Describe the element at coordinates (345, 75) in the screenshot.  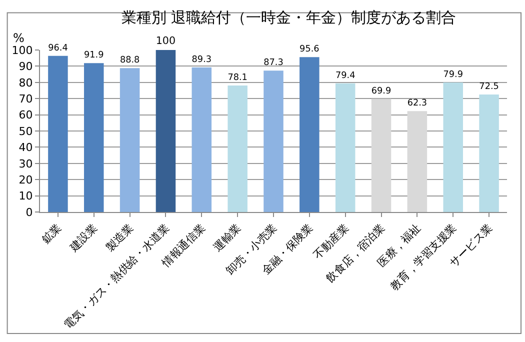
I see `data-label: 79.4` at that location.